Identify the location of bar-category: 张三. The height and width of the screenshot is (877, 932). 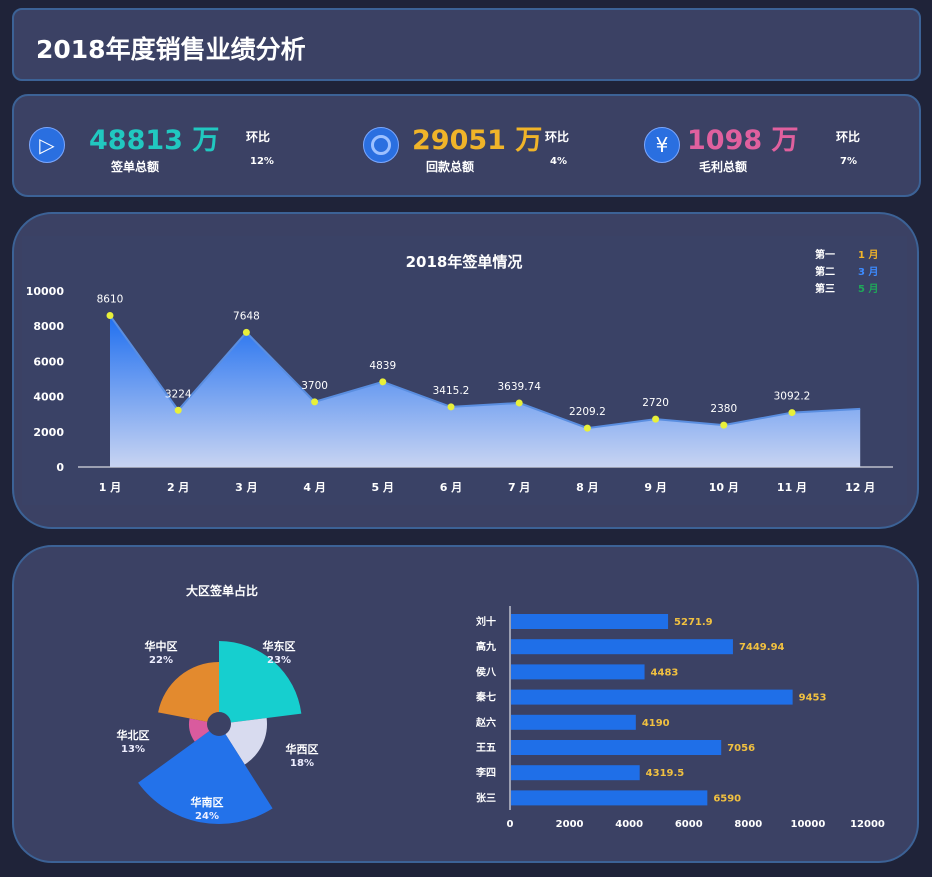
(486, 797).